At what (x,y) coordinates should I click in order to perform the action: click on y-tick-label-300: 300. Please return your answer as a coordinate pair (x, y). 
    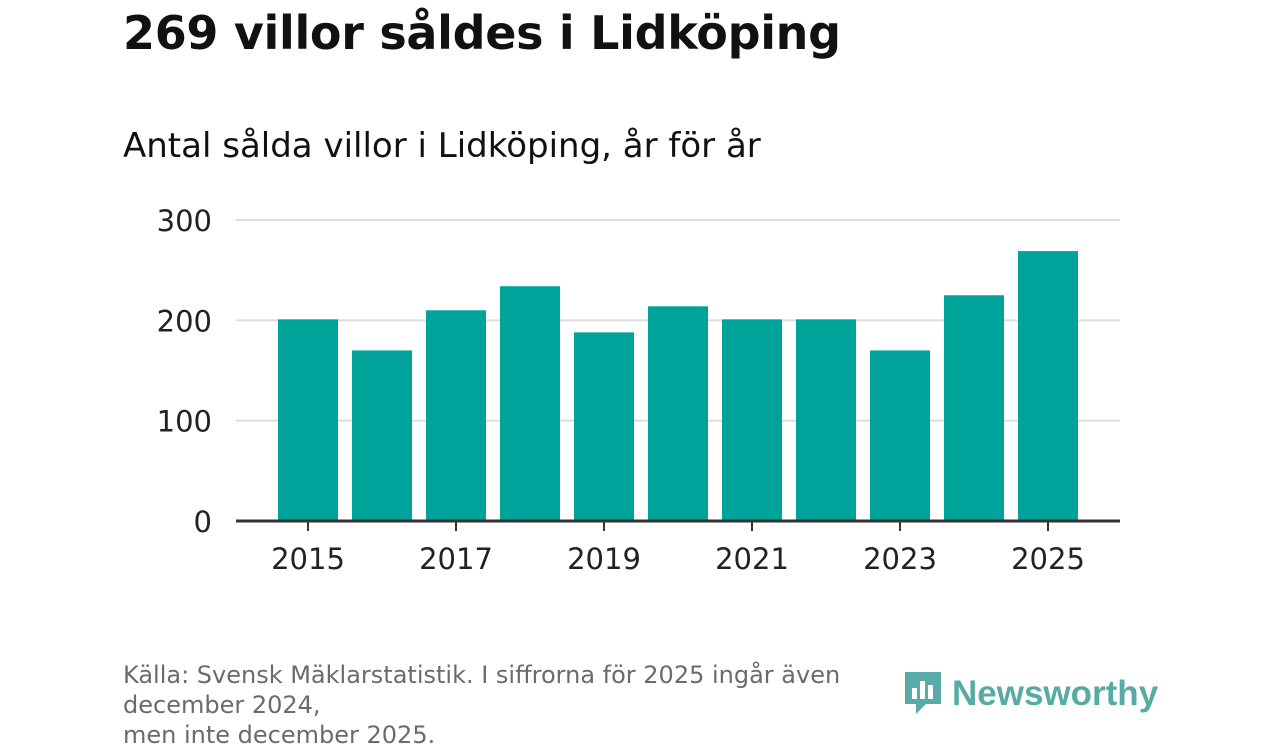
    Looking at the image, I should click on (184, 221).